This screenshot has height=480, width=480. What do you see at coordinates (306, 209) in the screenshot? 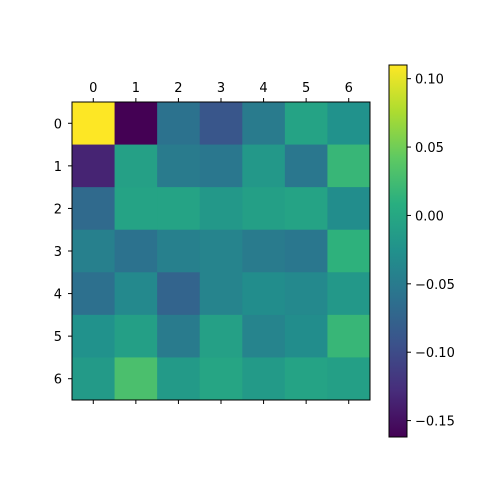
I see `heatmap-cell-r2-c5` at bounding box center [306, 209].